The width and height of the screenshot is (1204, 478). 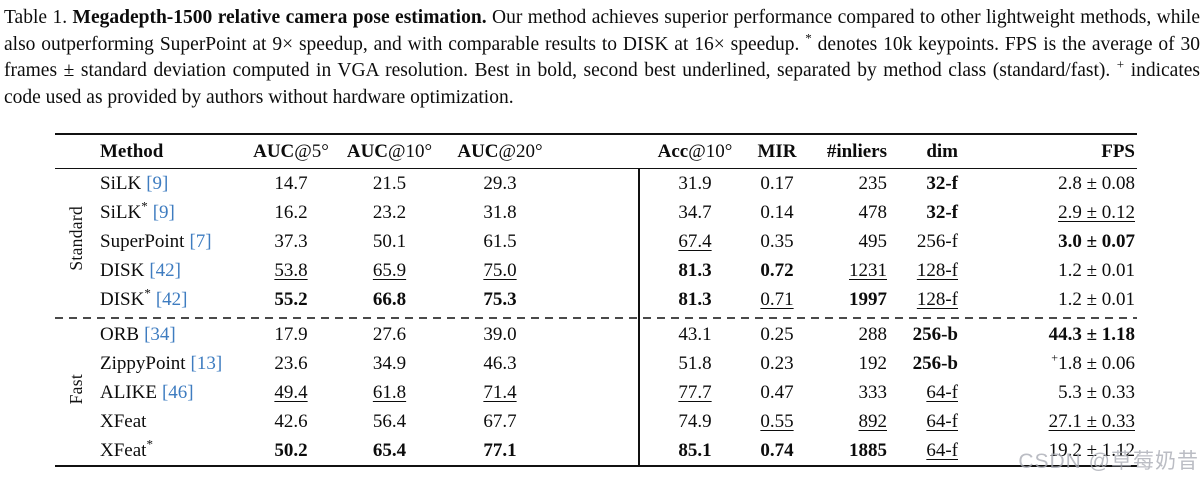 I want to click on group-label-standard: Standard, so click(x=75, y=238).